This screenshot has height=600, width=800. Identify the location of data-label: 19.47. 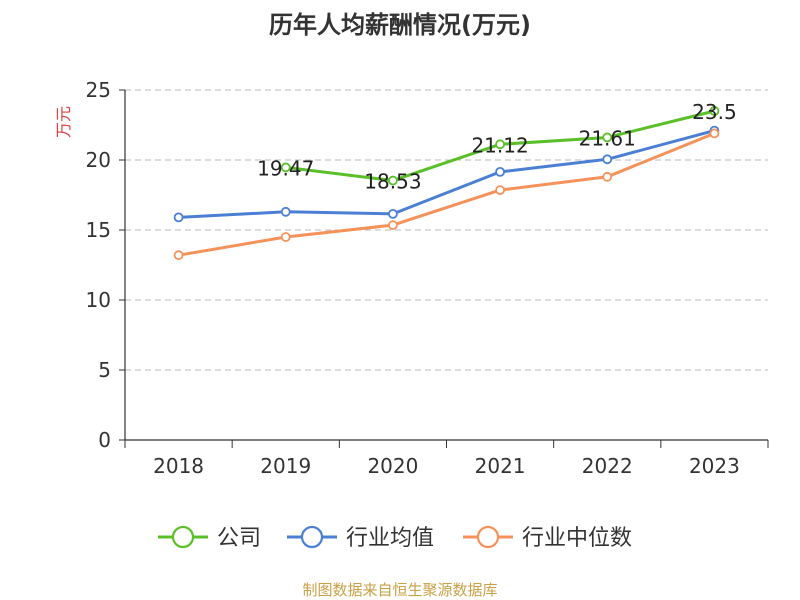
(285, 168).